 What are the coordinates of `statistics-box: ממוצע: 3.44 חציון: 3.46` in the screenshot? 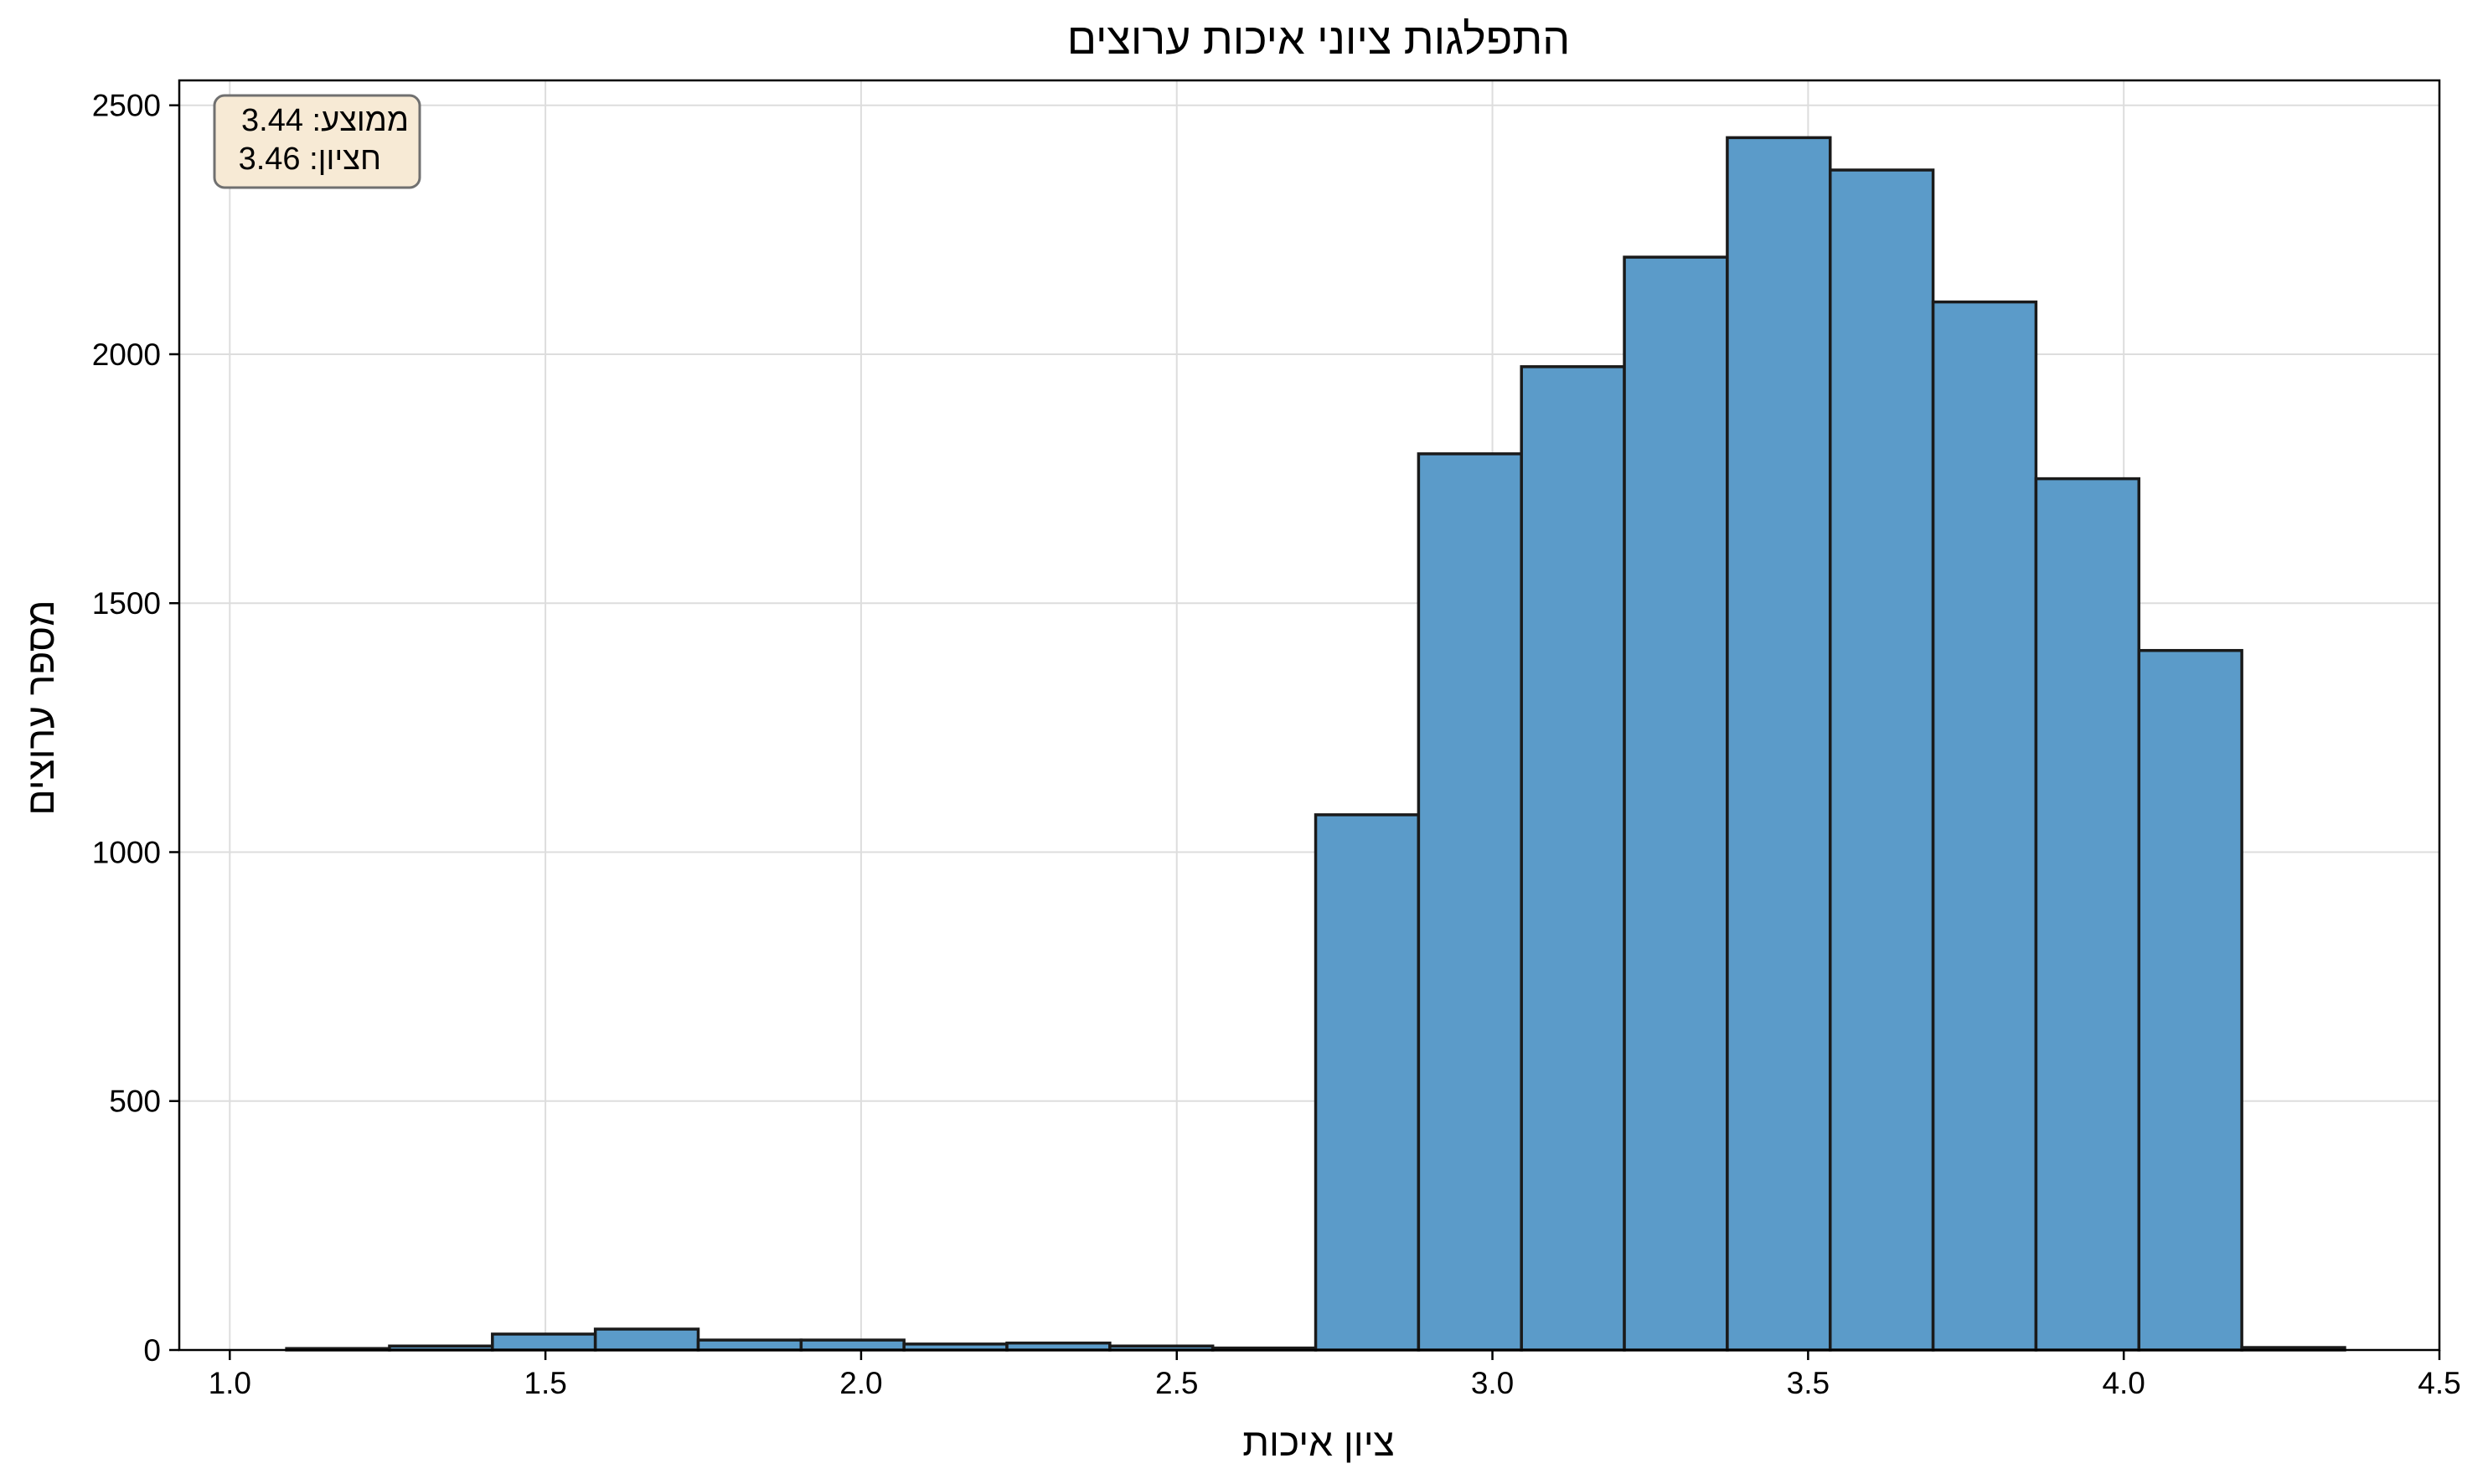 It's located at (317, 141).